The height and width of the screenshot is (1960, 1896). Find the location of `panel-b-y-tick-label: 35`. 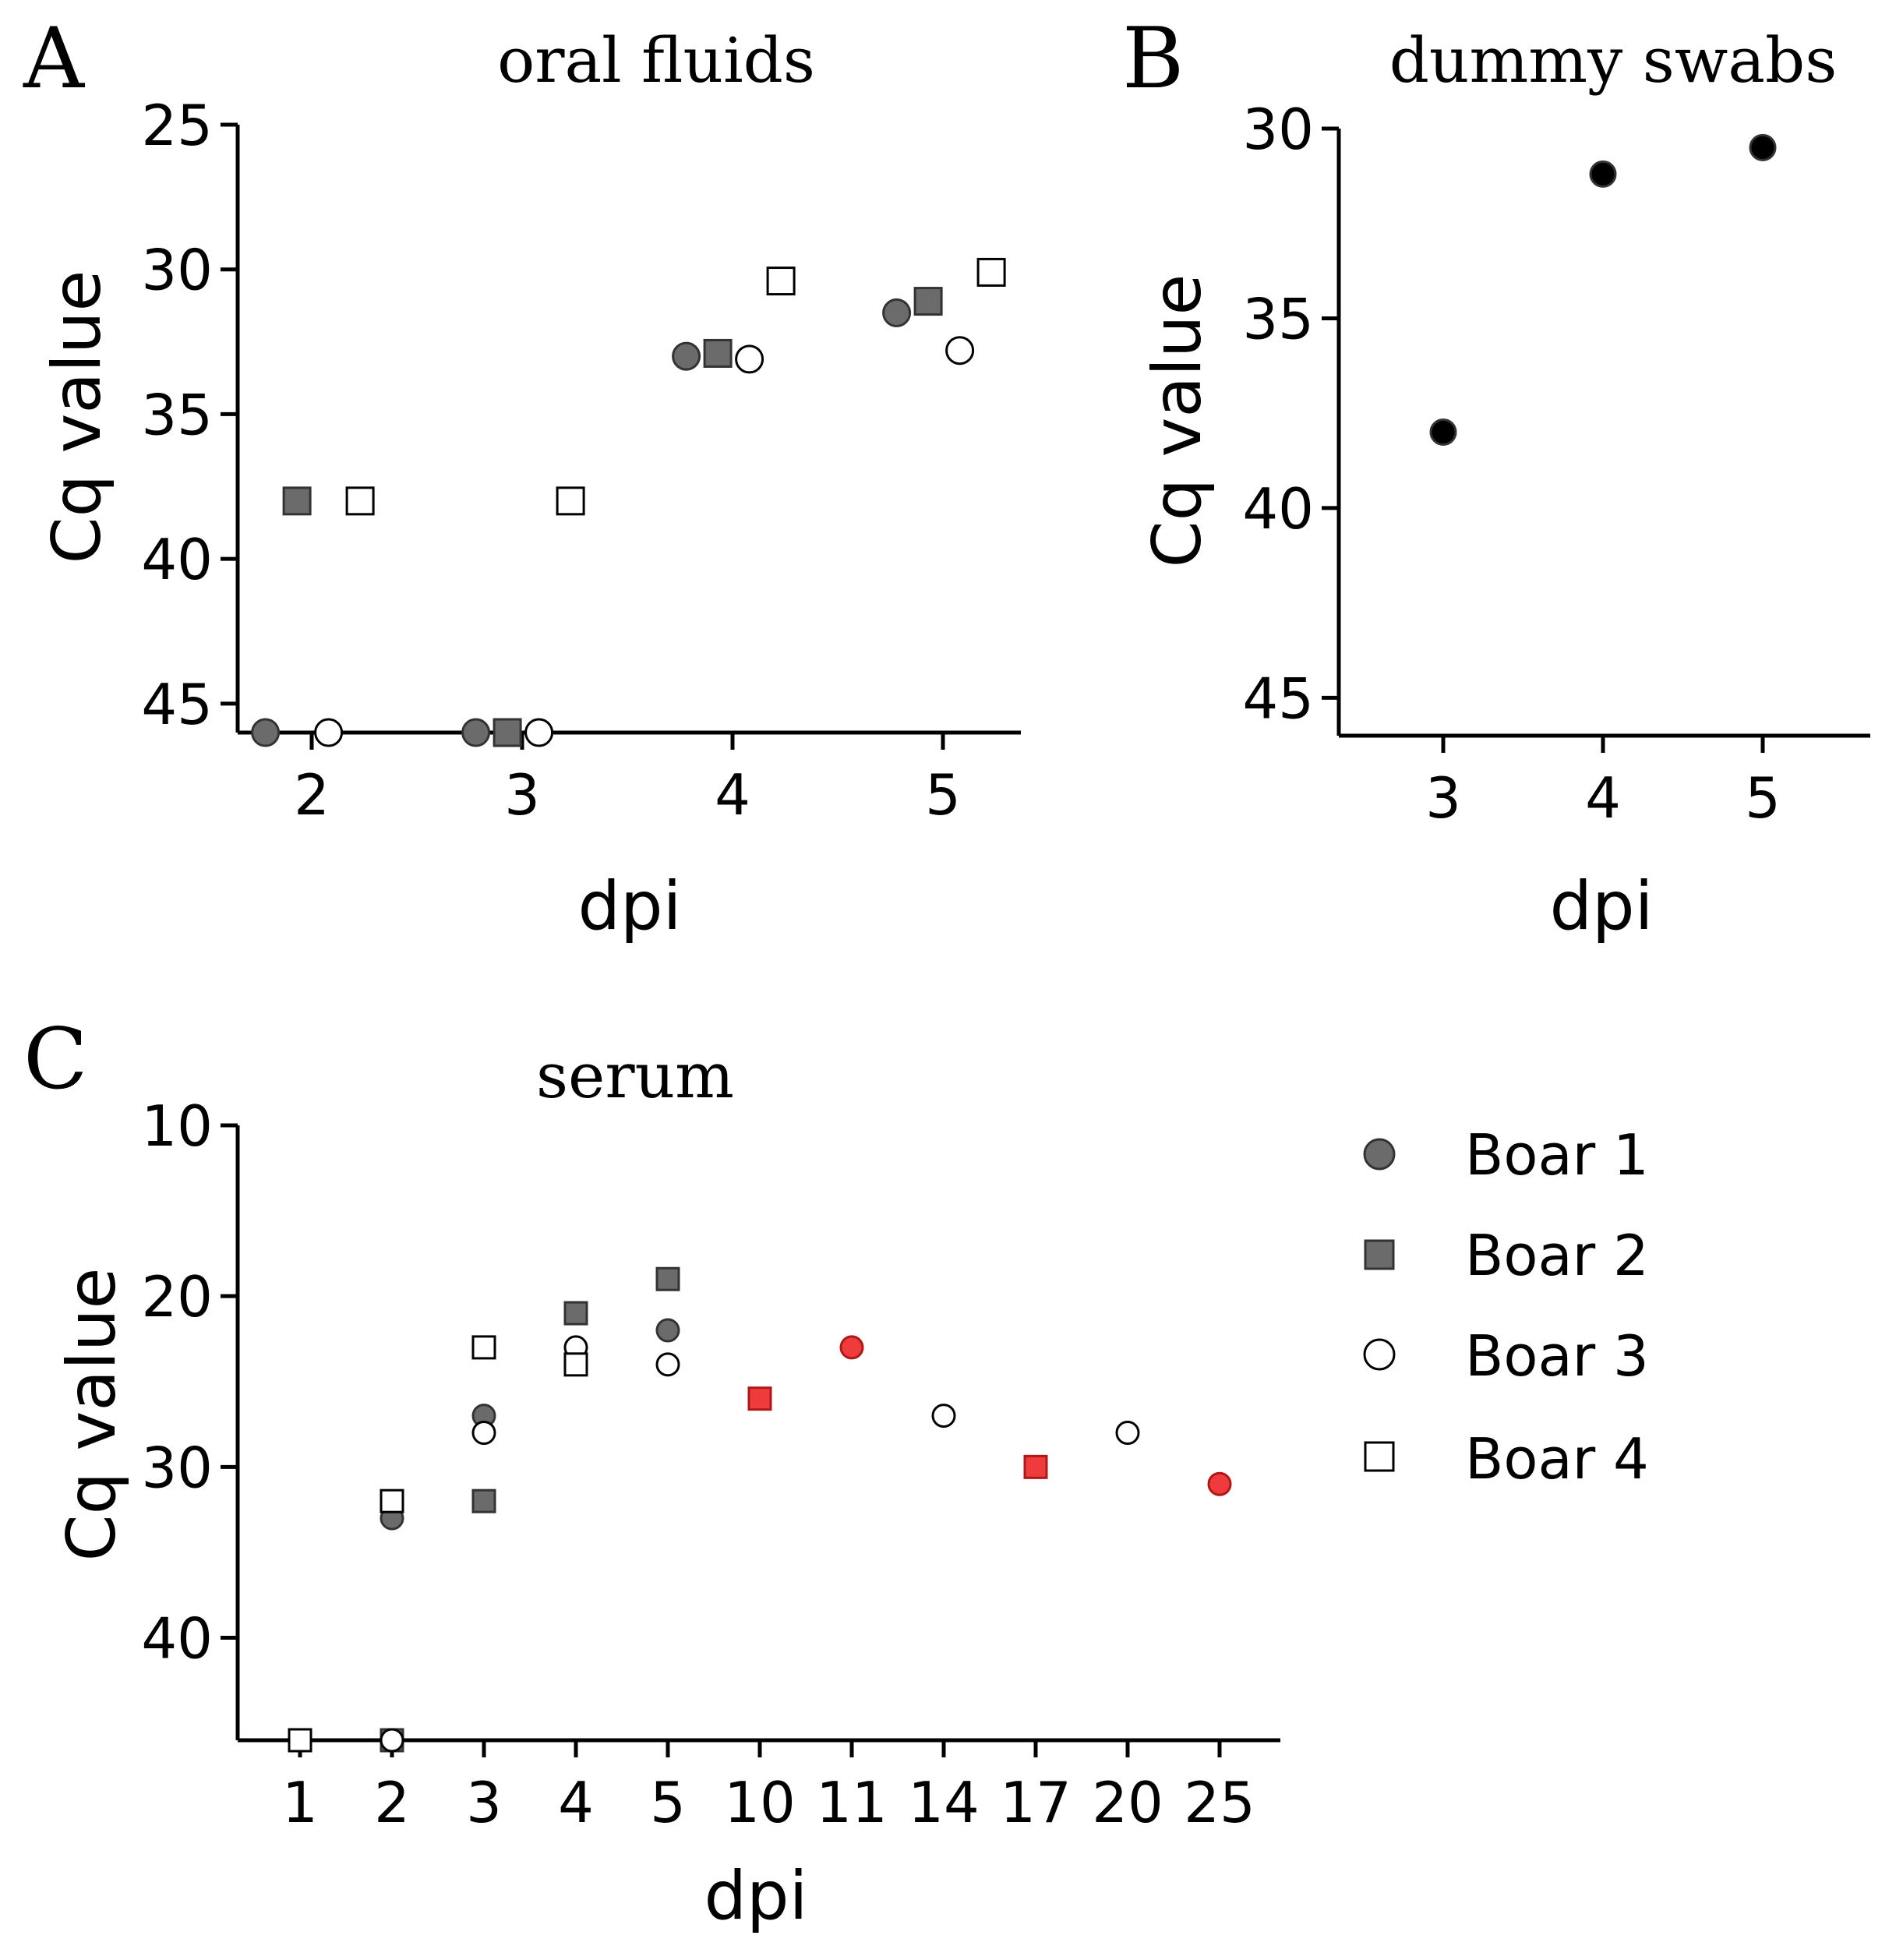

panel-b-y-tick-label: 35 is located at coordinates (1278, 318).